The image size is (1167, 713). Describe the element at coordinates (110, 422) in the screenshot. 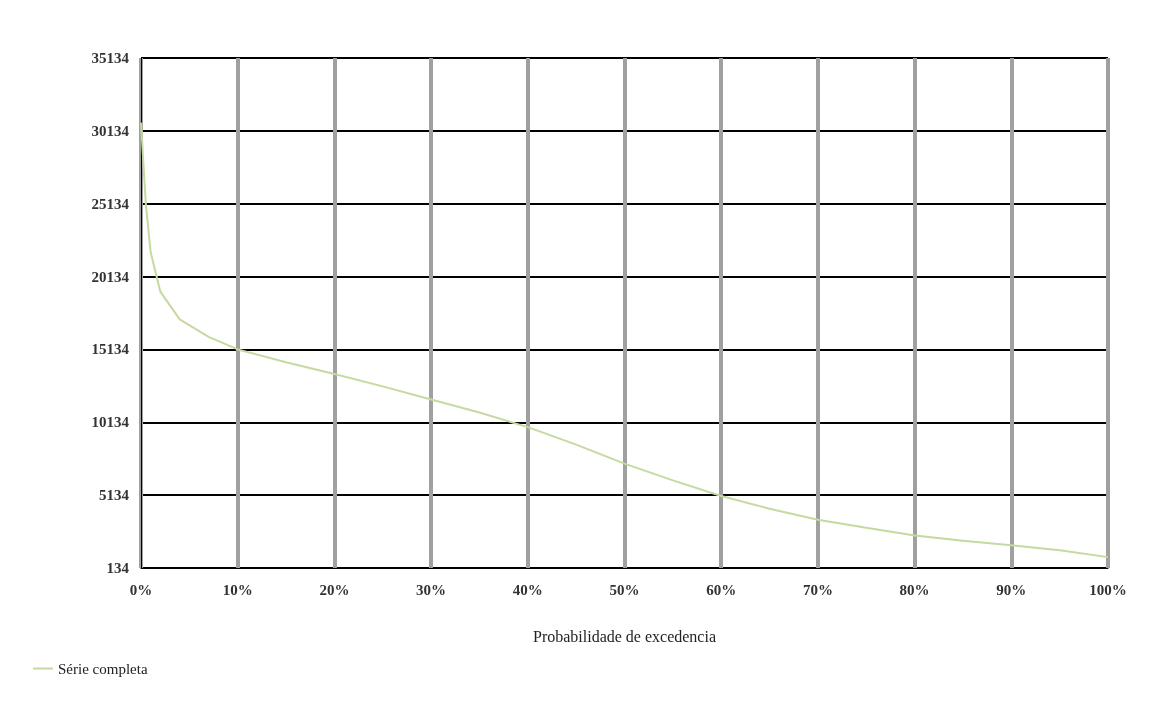

I see `y-tick-label: 10134` at that location.